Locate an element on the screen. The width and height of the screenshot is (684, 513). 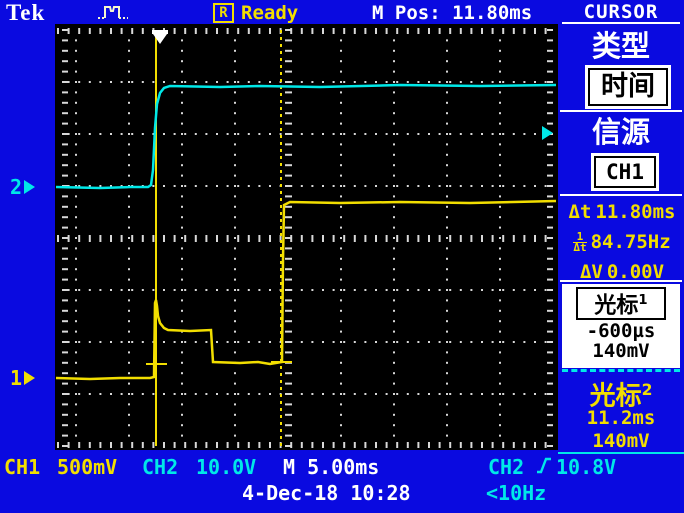
cursor1-dashed-divider is located at coordinates (621, 370).